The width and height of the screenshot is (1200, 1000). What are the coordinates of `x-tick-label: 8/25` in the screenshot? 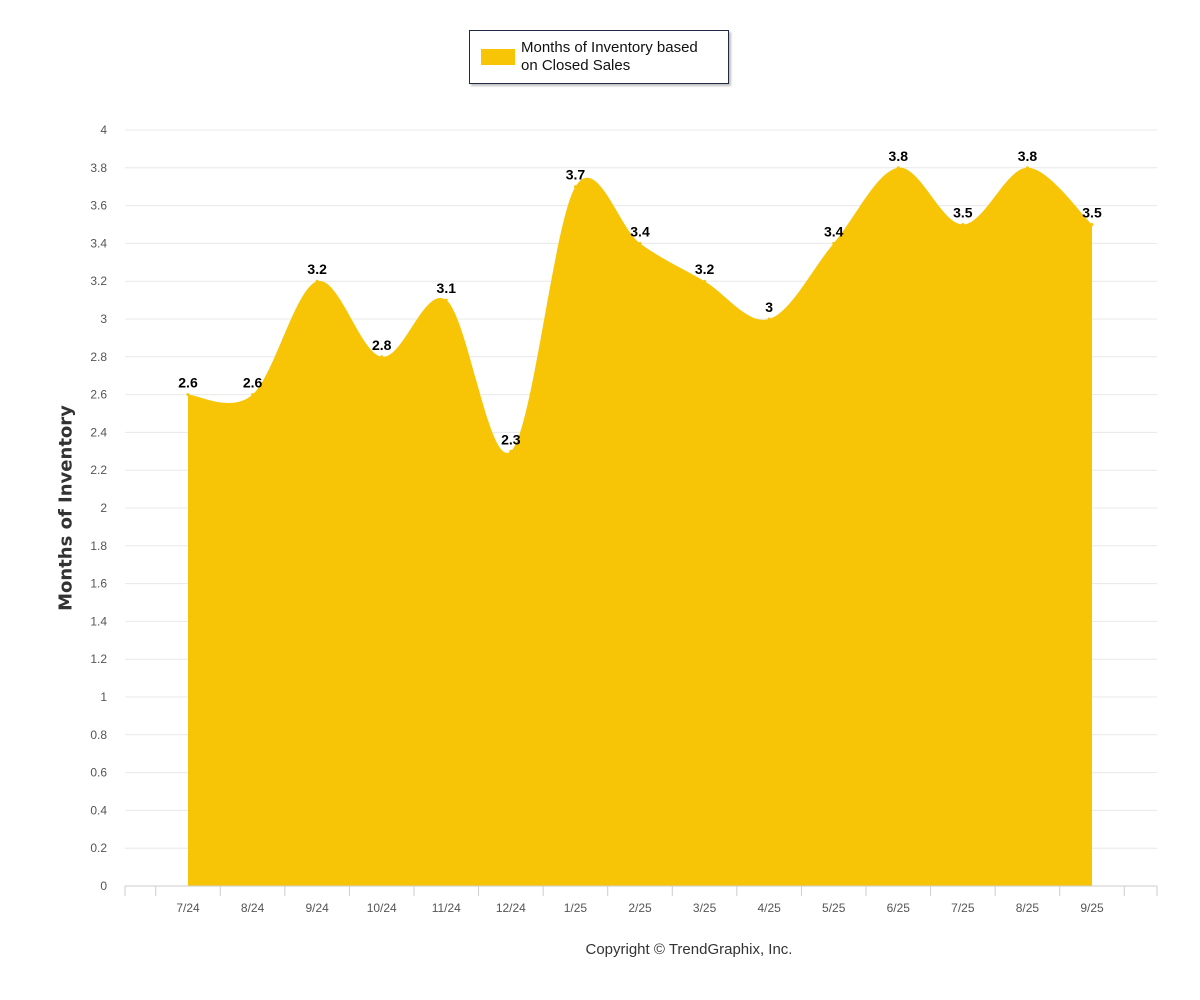 It's located at (1028, 908).